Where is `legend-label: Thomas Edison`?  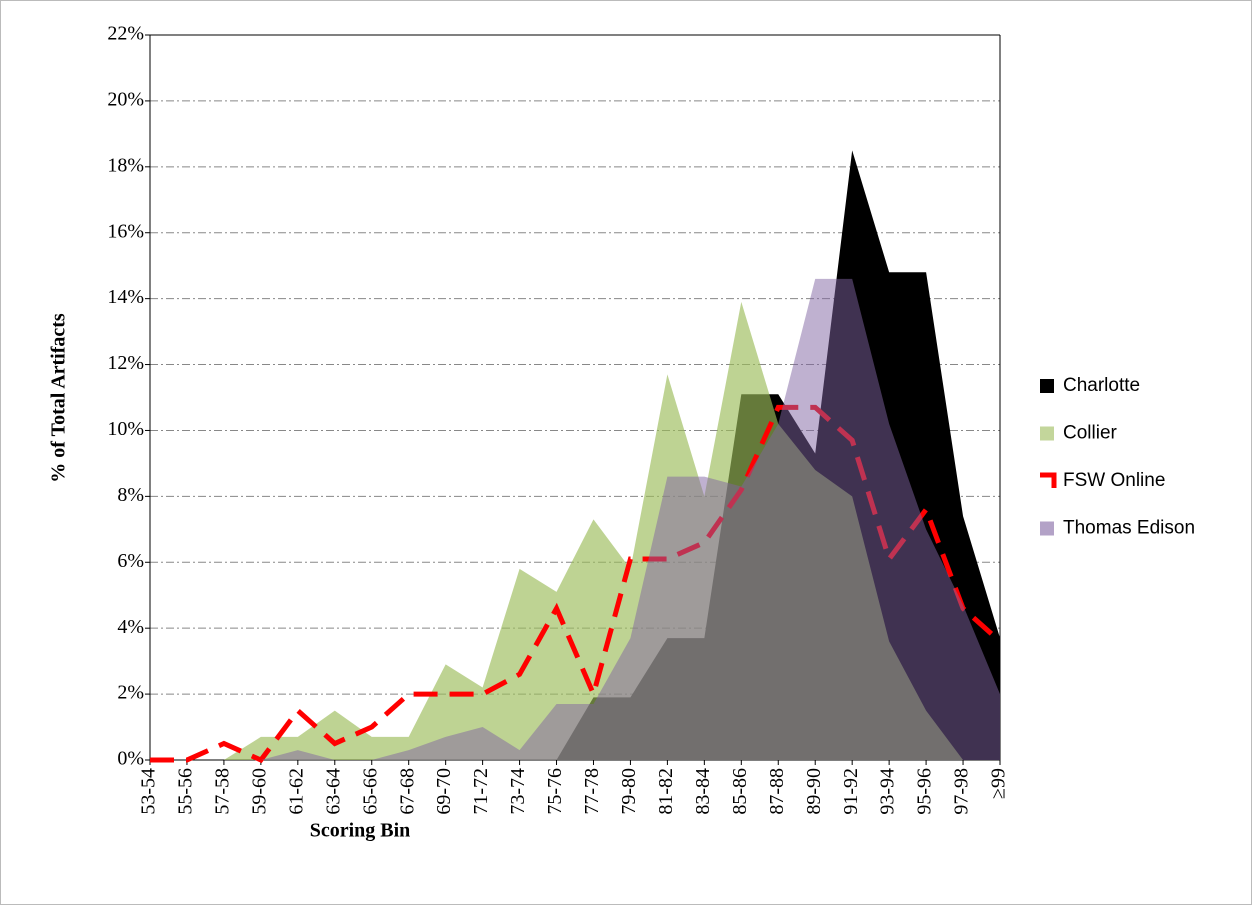 legend-label: Thomas Edison is located at coordinates (1129, 528).